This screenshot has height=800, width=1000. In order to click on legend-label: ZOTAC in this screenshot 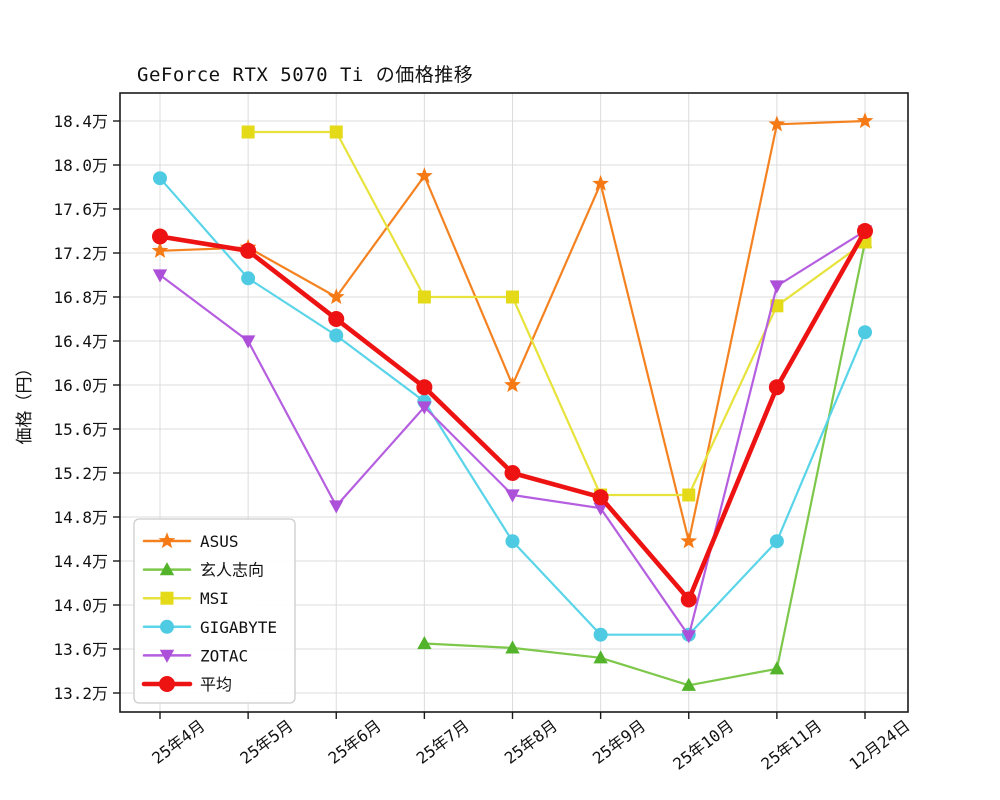, I will do `click(224, 655)`.